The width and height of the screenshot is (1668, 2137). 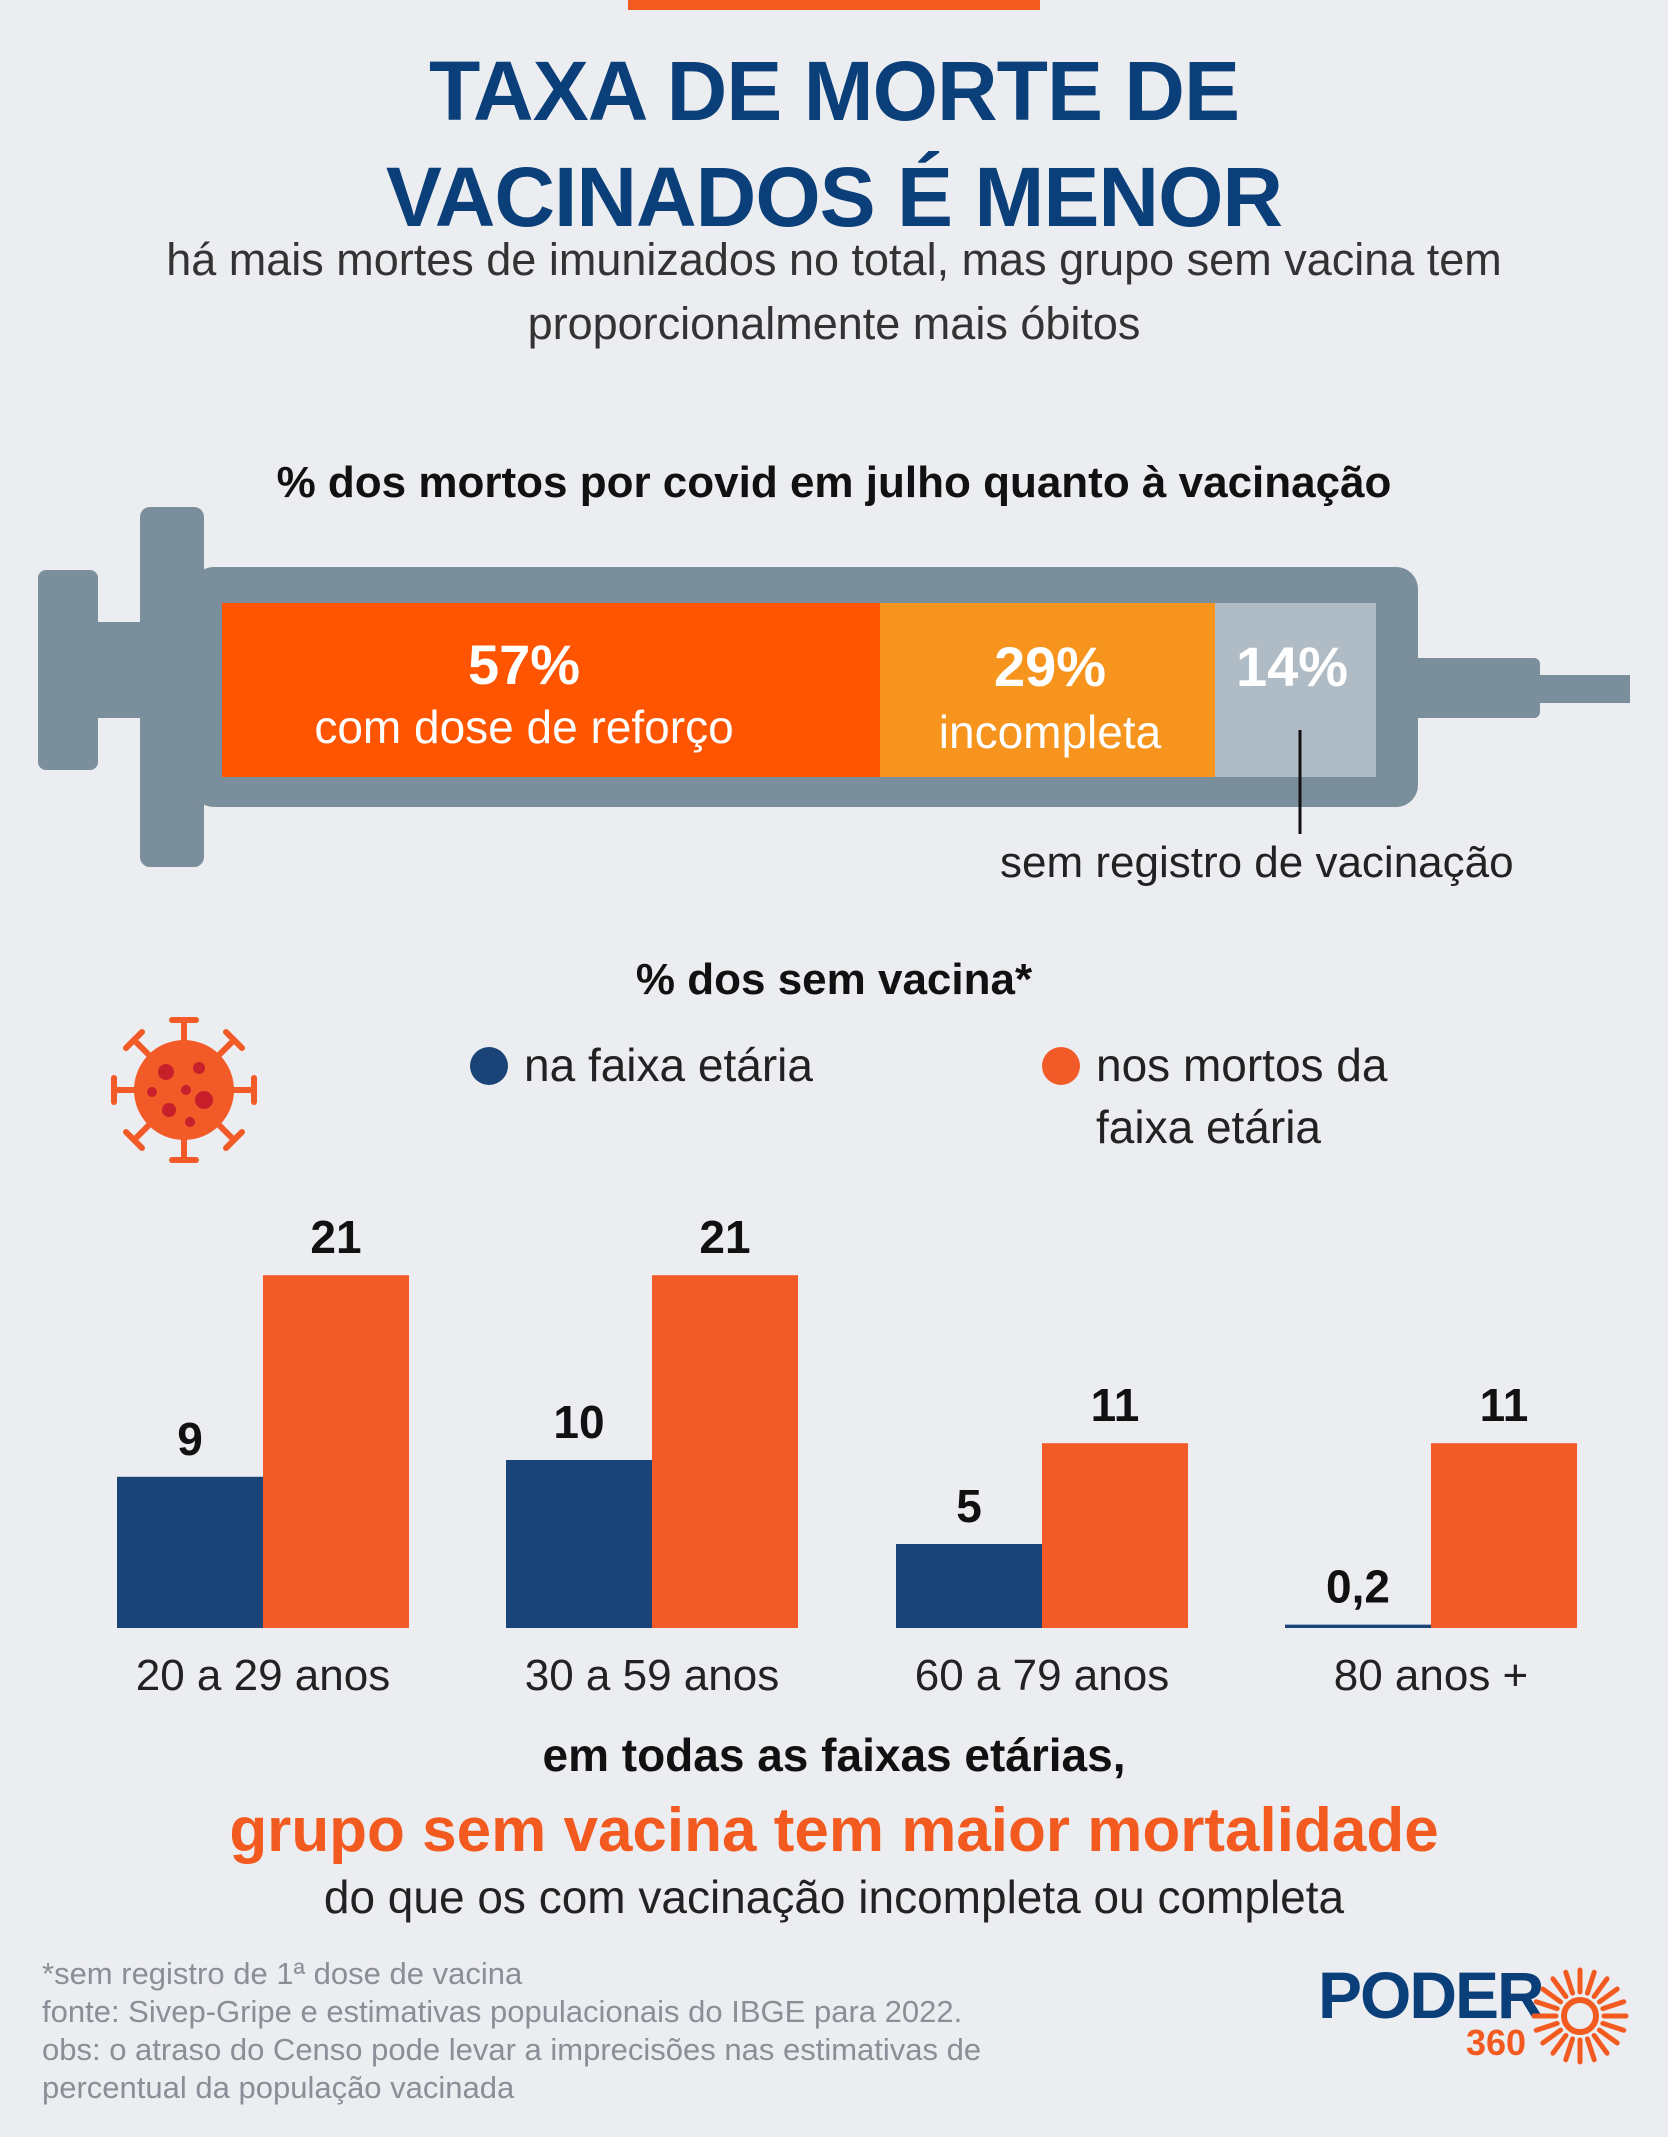 What do you see at coordinates (1583, 689) in the screenshot?
I see `syringe-needle` at bounding box center [1583, 689].